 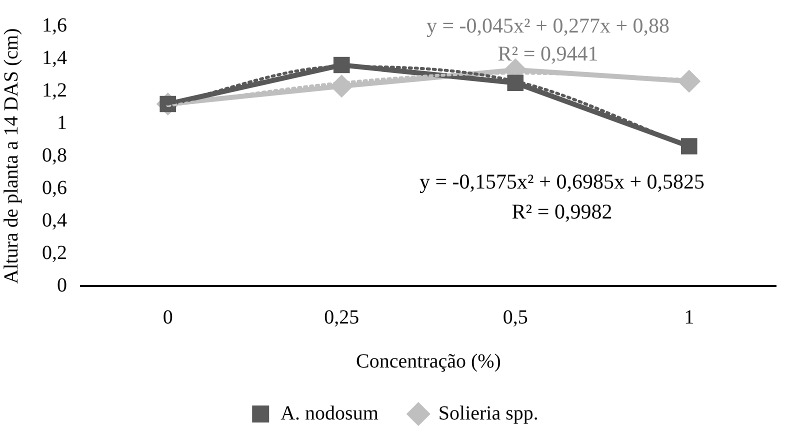 I want to click on y-tick-label: 1, so click(x=62, y=123).